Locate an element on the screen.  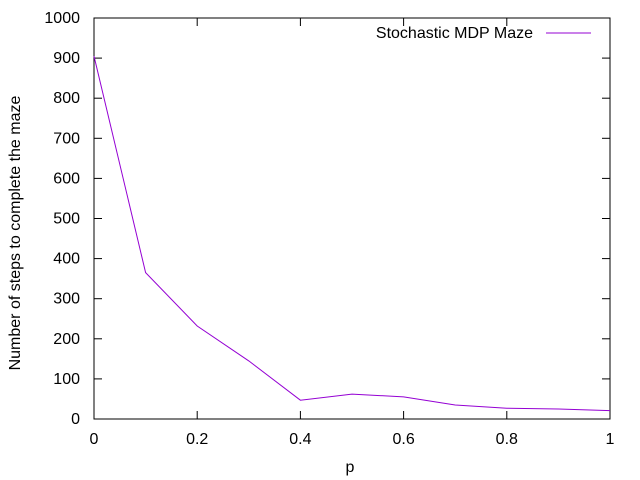
y-tick-label: 700 is located at coordinates (66, 138).